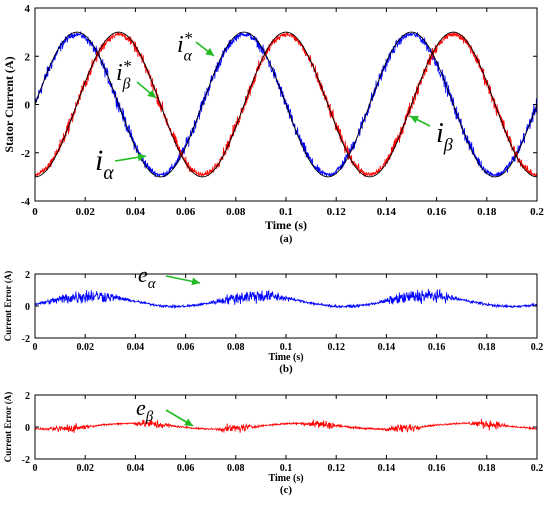 The height and width of the screenshot is (522, 550). What do you see at coordinates (26, 202) in the screenshot?
I see `y-tick-label: -4` at bounding box center [26, 202].